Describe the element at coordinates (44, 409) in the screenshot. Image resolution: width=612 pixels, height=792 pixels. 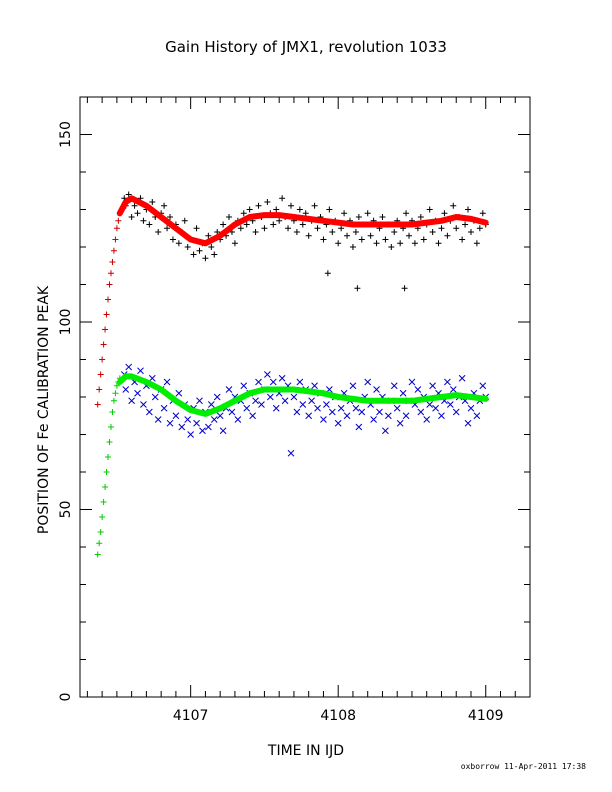
I see `y-axis-label: POSITION OF Fe CALIBRATION PEAK` at that location.